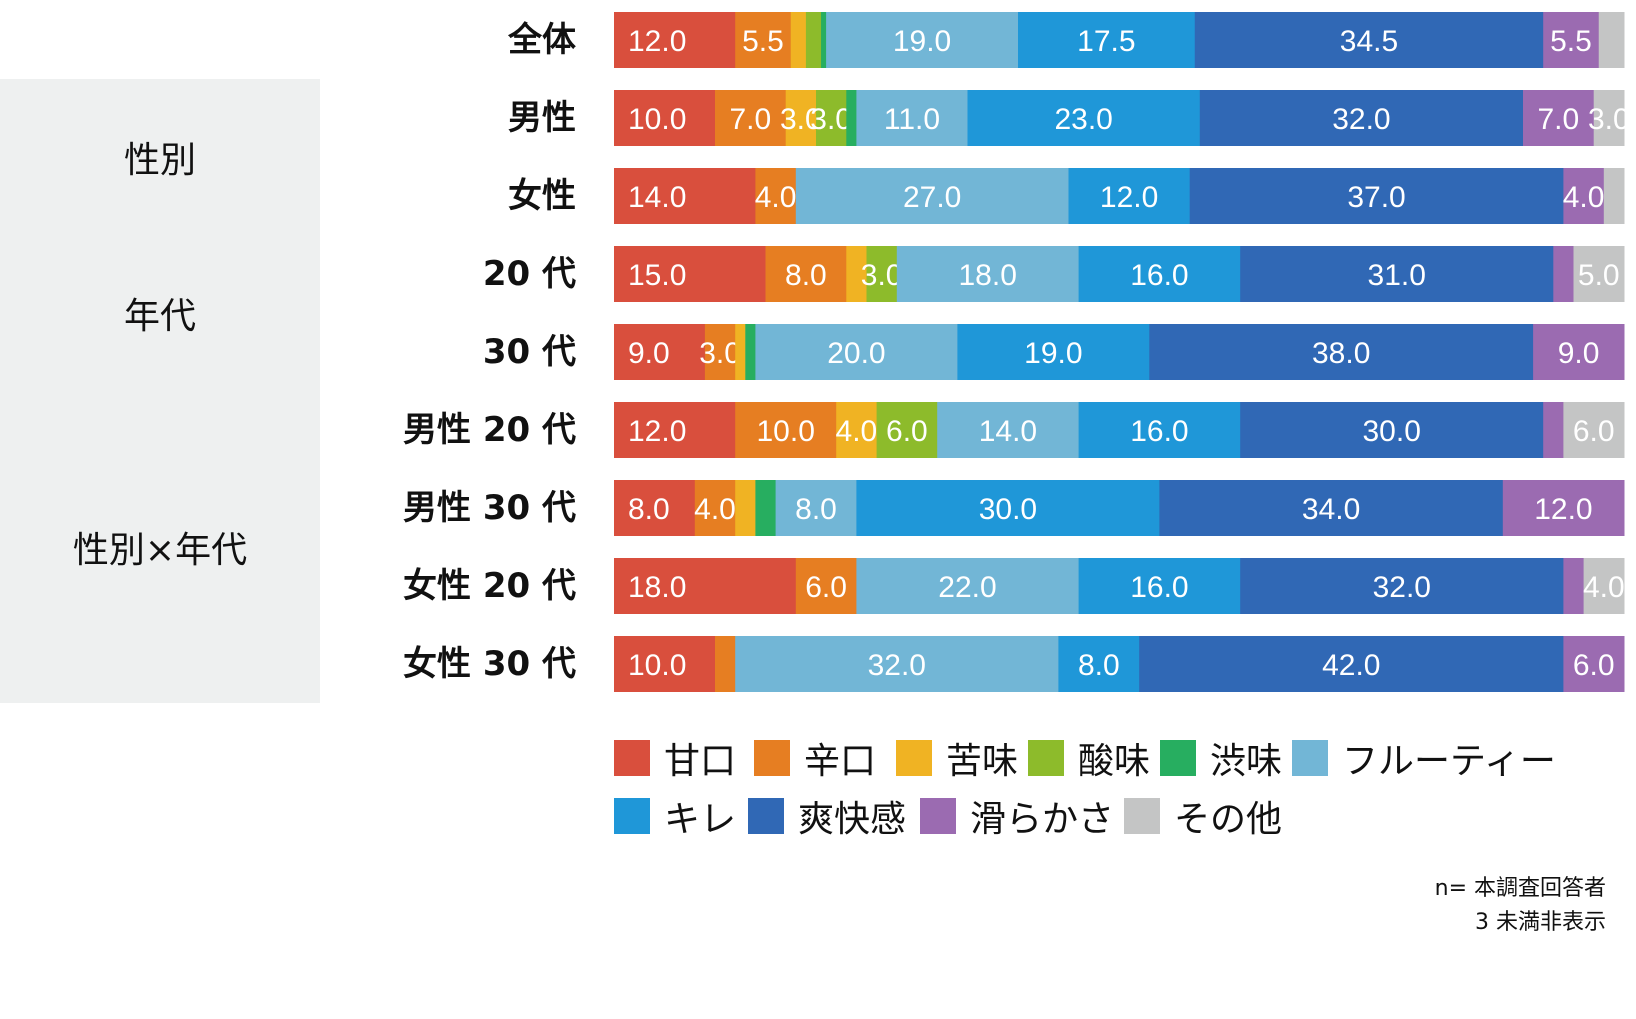 This screenshot has height=1019, width=1636. What do you see at coordinates (840, 761) in the screenshot?
I see `legend-label: 辛口` at bounding box center [840, 761].